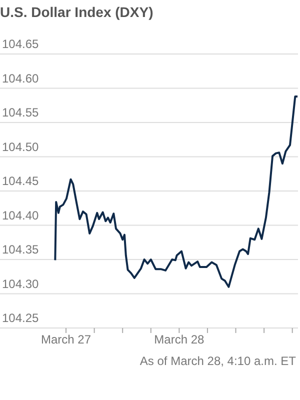 Image resolution: width=300 pixels, height=400 pixels. Describe the element at coordinates (21, 283) in the screenshot. I see `y-tick-label: 104.30` at that location.